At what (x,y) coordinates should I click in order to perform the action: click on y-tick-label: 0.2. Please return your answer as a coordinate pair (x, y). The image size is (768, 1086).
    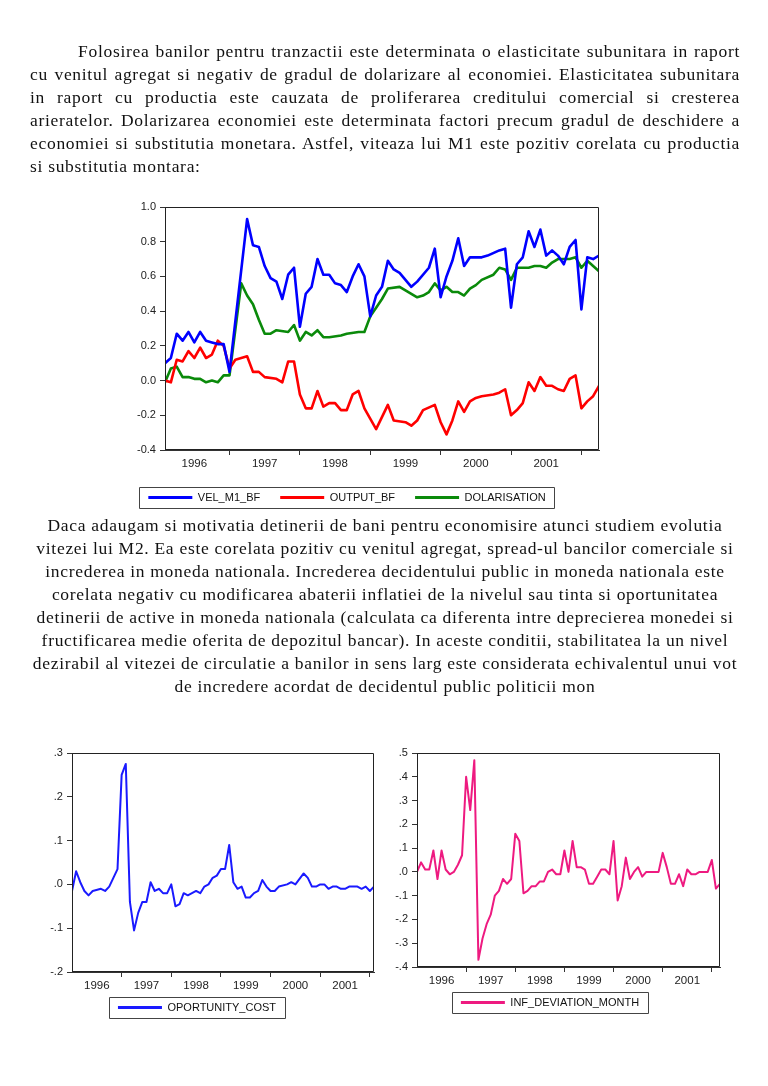
    Looking at the image, I should click on (148, 344).